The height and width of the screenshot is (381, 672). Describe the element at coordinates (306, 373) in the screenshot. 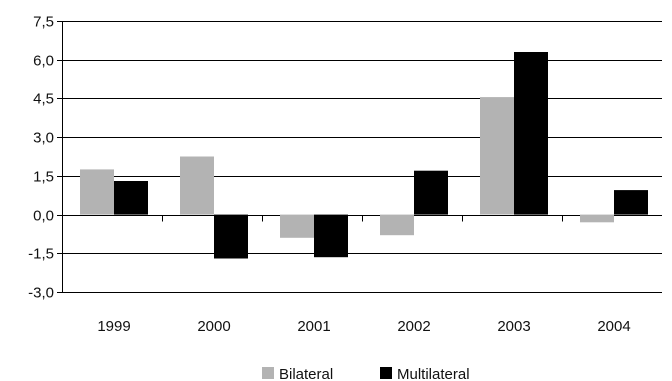

I see `legend-label-bilateral: Bilateral` at that location.